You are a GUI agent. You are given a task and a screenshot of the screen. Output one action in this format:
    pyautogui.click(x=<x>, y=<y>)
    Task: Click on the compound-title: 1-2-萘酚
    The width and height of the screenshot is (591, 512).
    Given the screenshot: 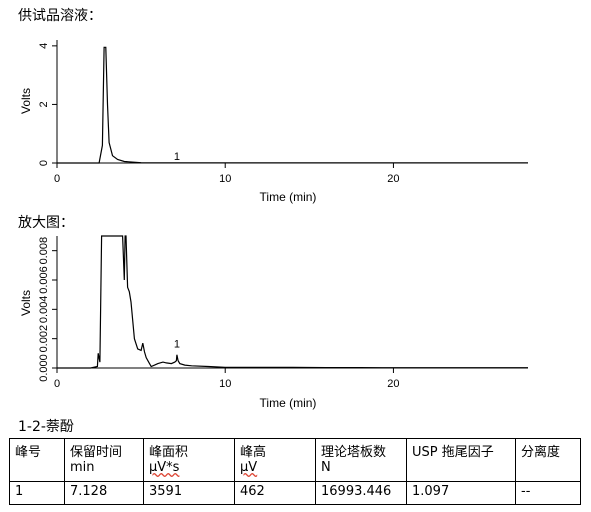 What is the action you would take?
    pyautogui.click(x=46, y=427)
    